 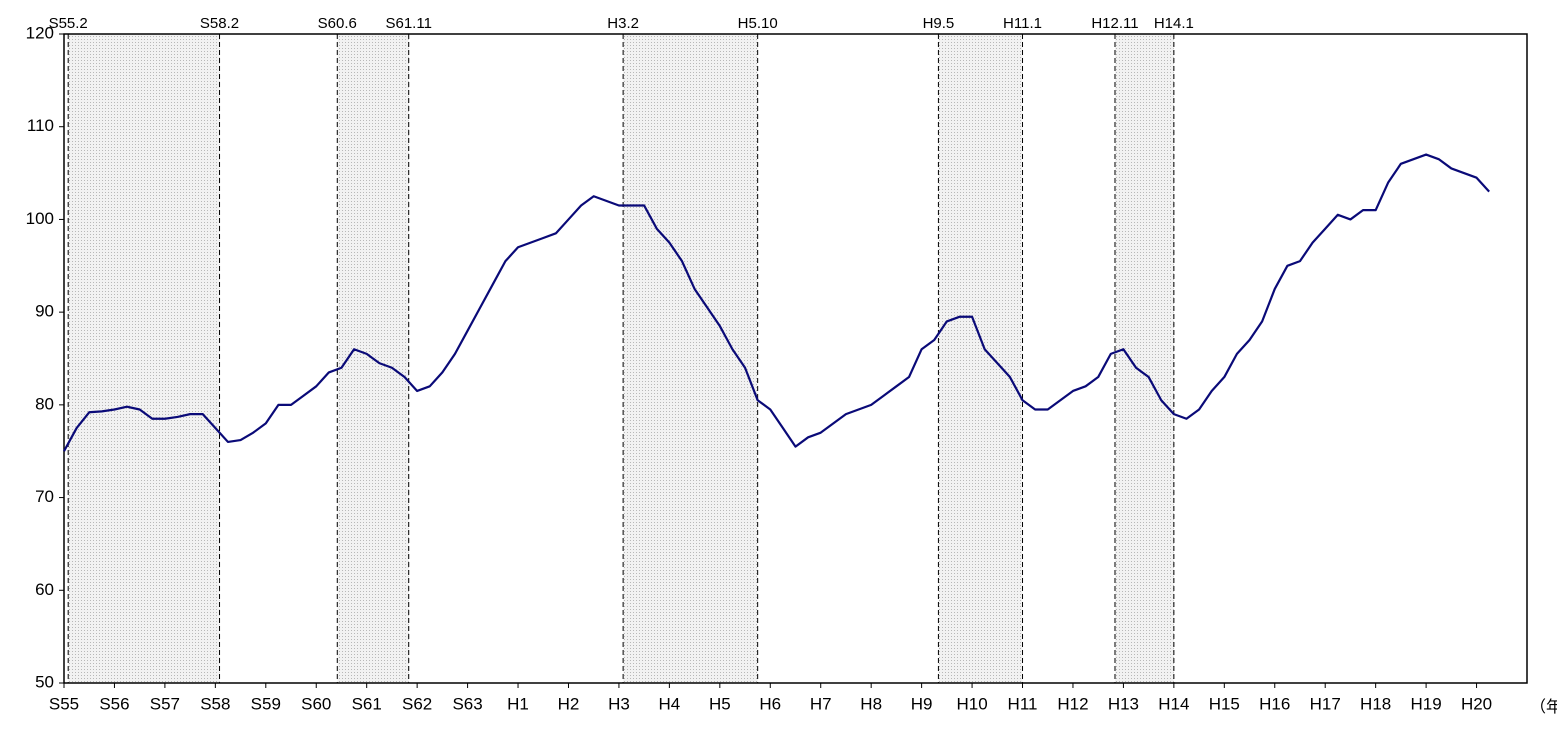 What do you see at coordinates (821, 703) in the screenshot?
I see `x-tick-label: H7` at bounding box center [821, 703].